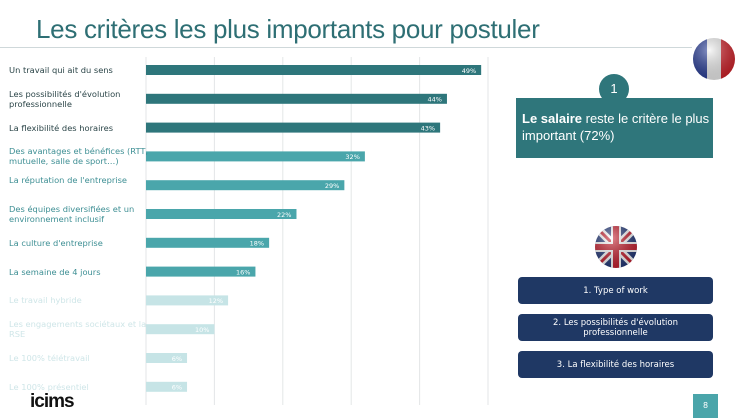 This screenshot has width=750, height=418. What do you see at coordinates (55, 271) in the screenshot?
I see `category-label: La semaine de 4 jours` at bounding box center [55, 271].